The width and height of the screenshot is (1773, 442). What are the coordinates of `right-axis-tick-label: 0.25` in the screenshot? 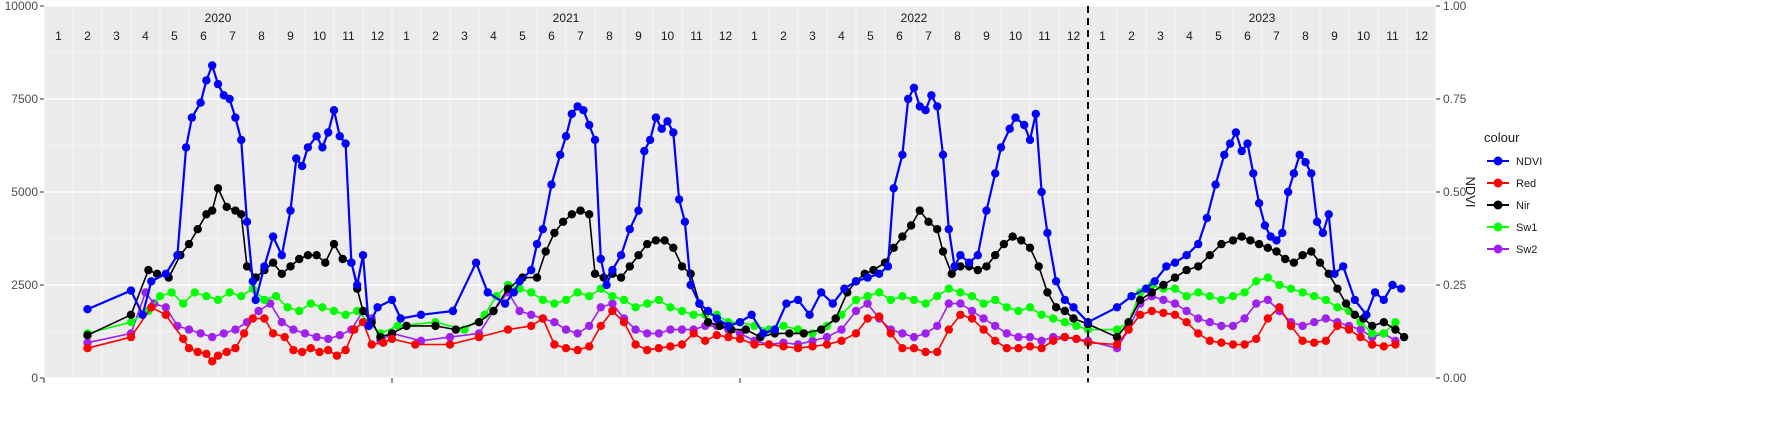 It's located at (1455, 285).